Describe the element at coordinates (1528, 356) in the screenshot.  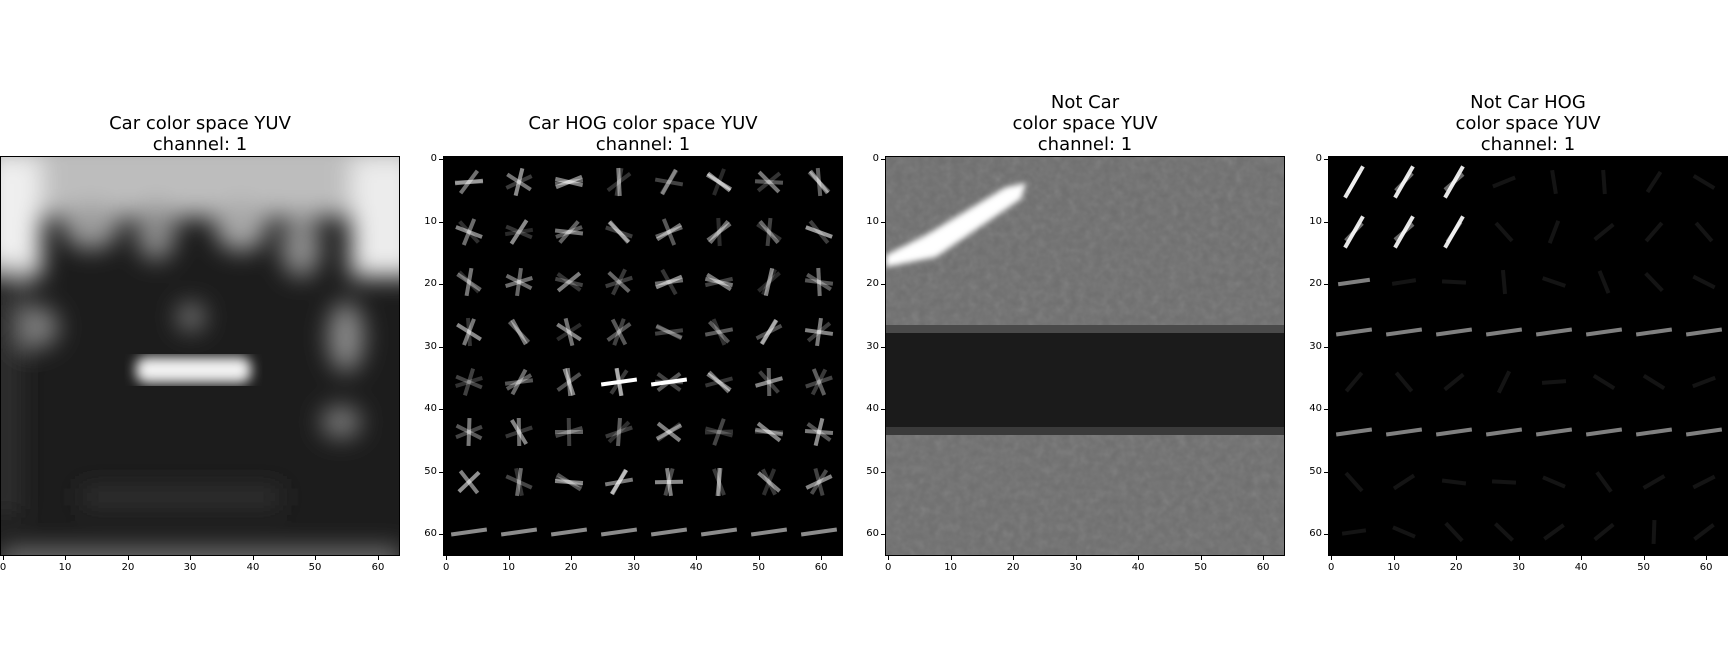
I see `notcar-hog-image` at that location.